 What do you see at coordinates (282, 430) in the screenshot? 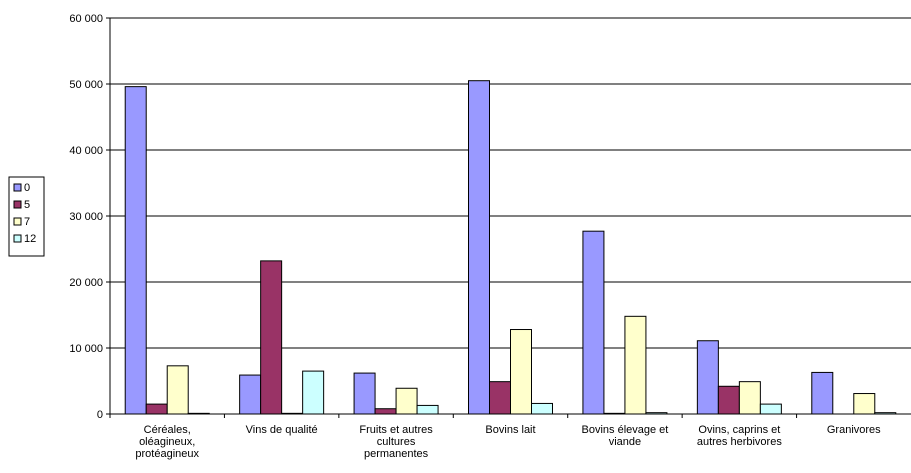
I see `x-category-label: Vins de qualité` at bounding box center [282, 430].